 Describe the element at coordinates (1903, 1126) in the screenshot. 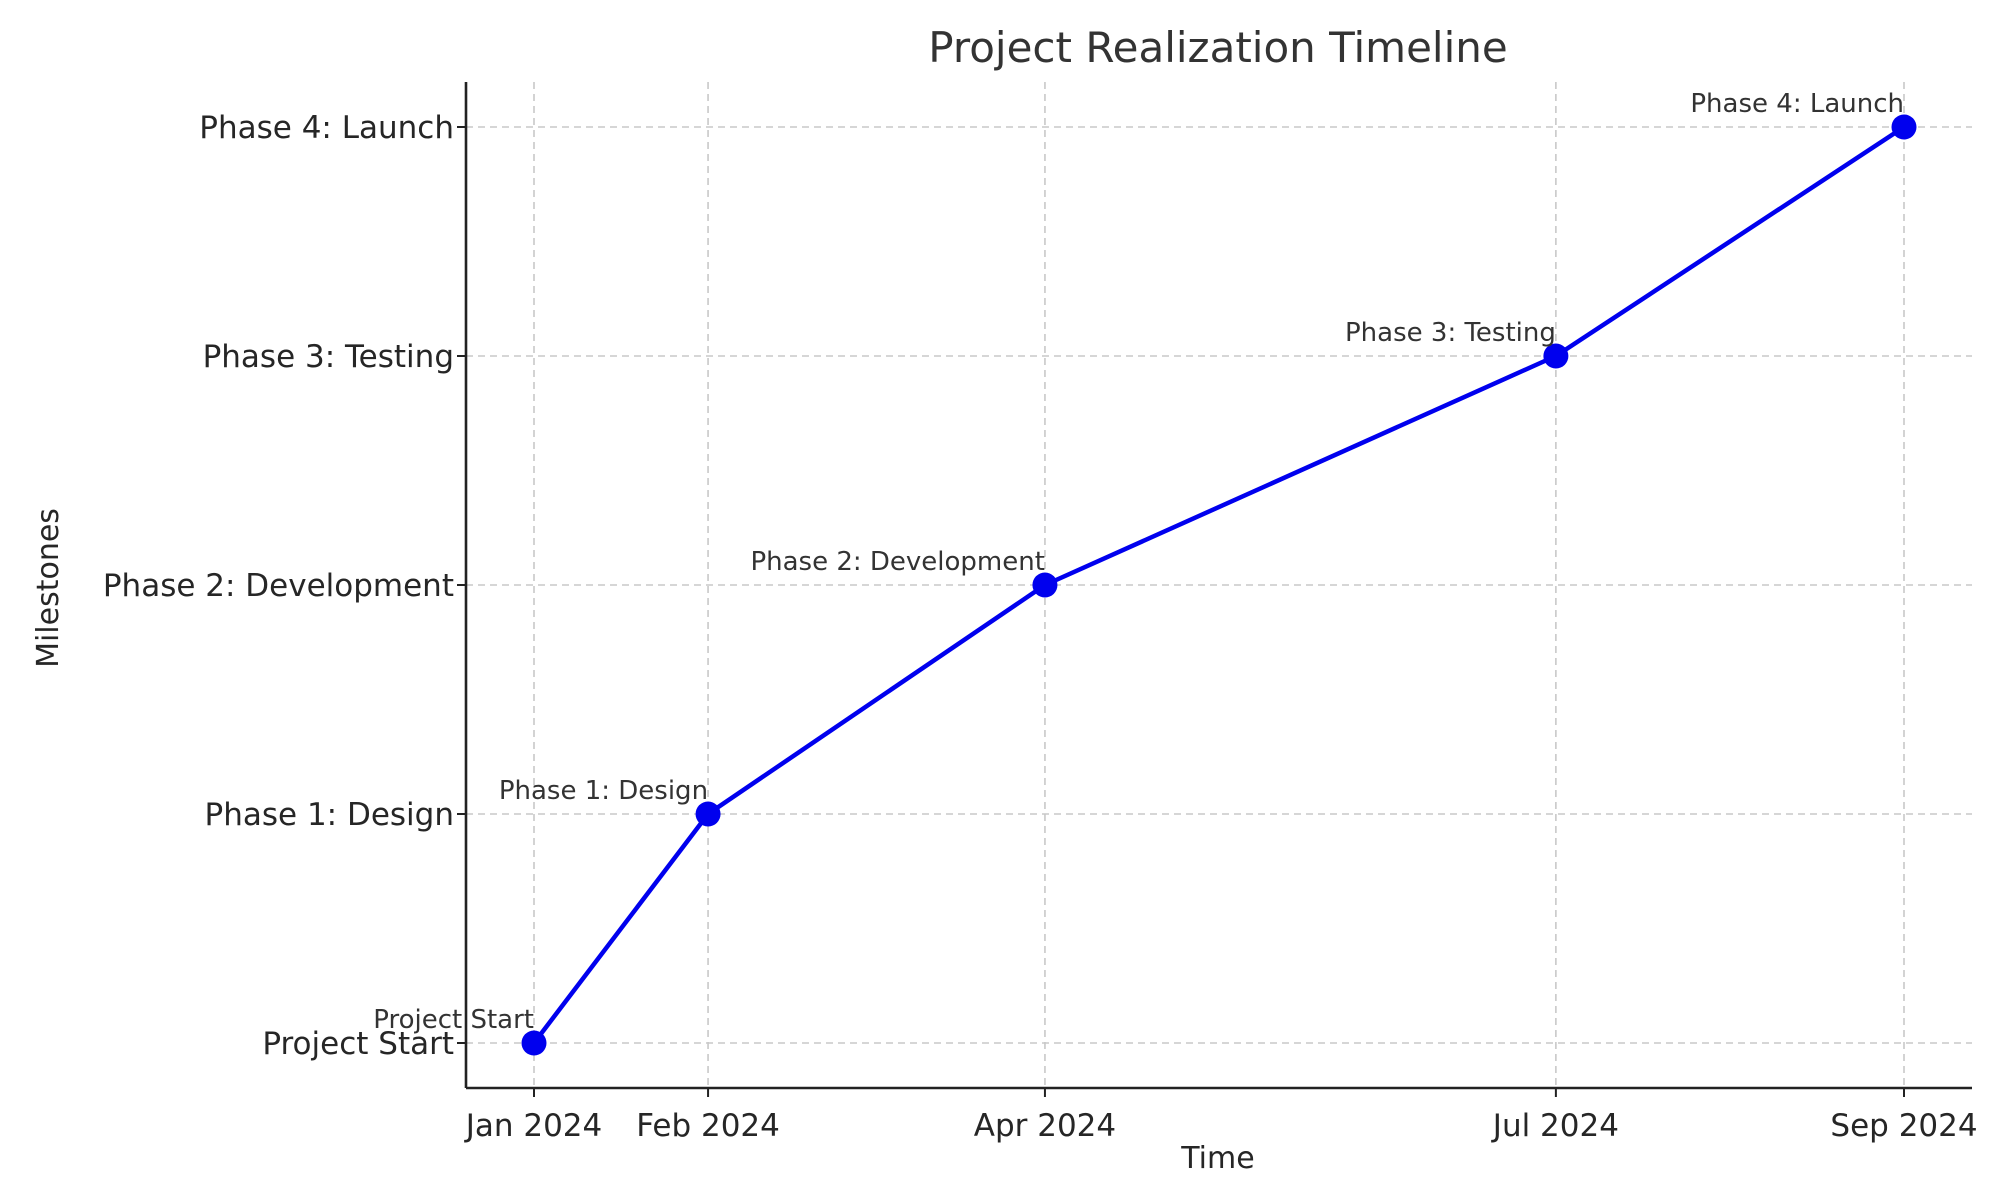

I see `x-tick-label: Sep 2024` at that location.